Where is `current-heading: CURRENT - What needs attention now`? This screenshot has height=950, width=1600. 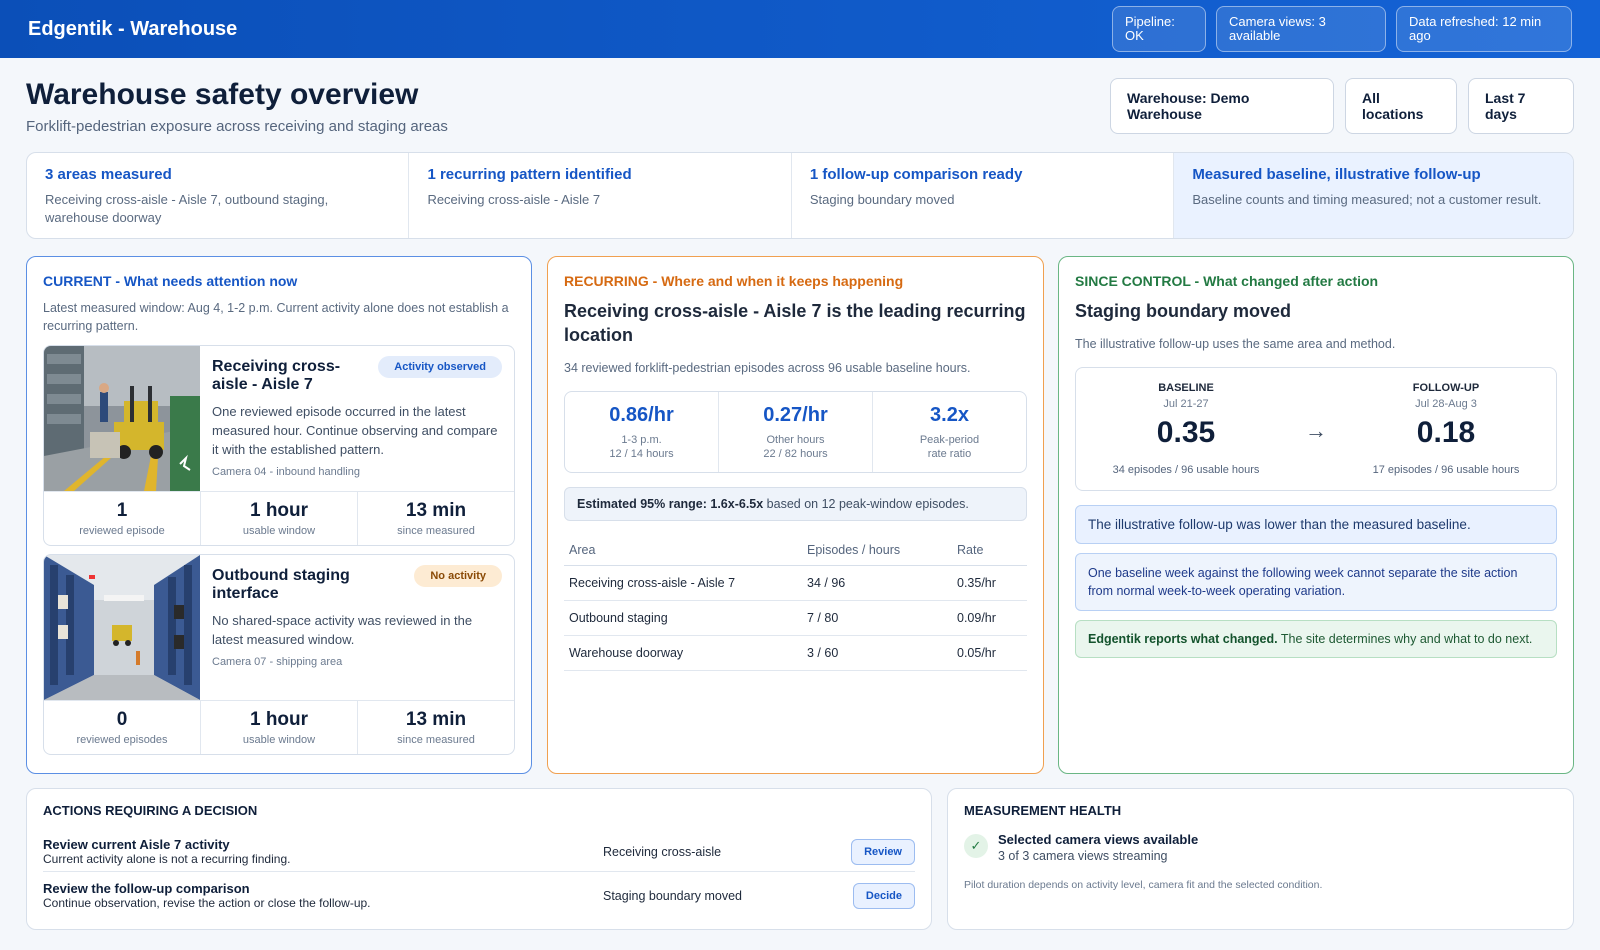 current-heading: CURRENT - What needs attention now is located at coordinates (170, 281).